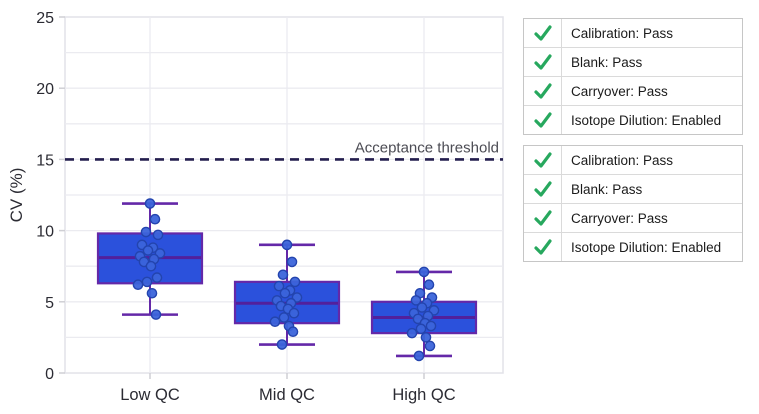 The height and width of the screenshot is (414, 759). I want to click on x-tick-label: High QC, so click(423, 395).